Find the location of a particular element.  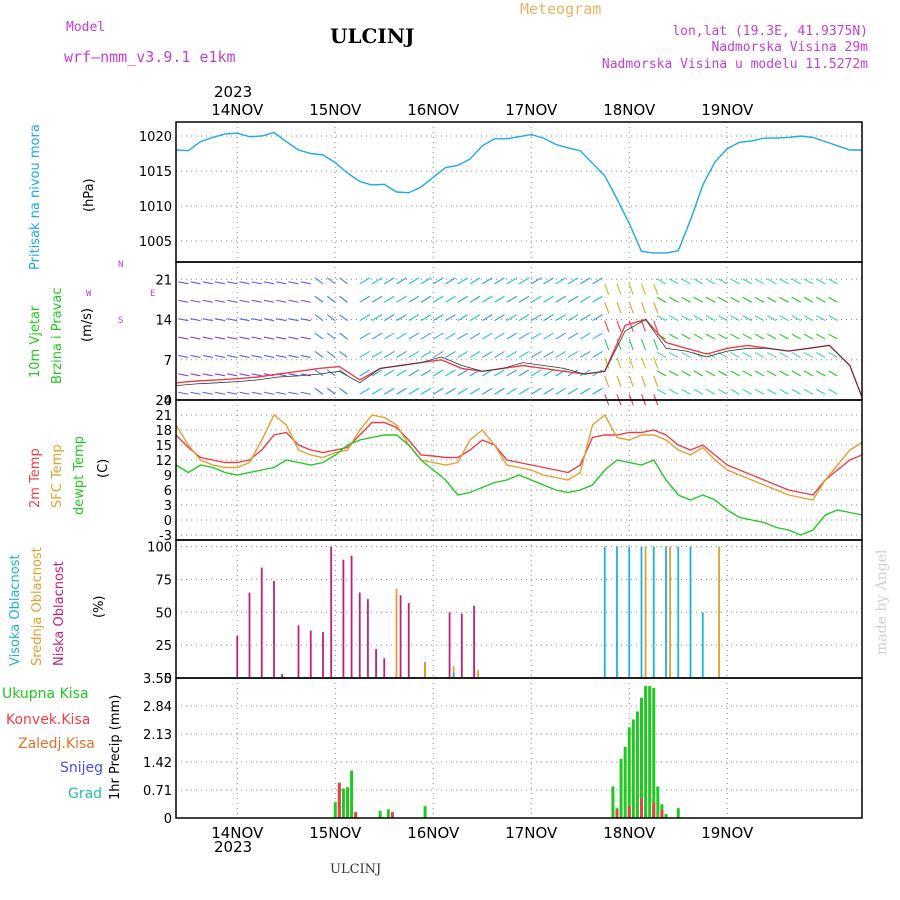

compass-west: W is located at coordinates (89, 294).